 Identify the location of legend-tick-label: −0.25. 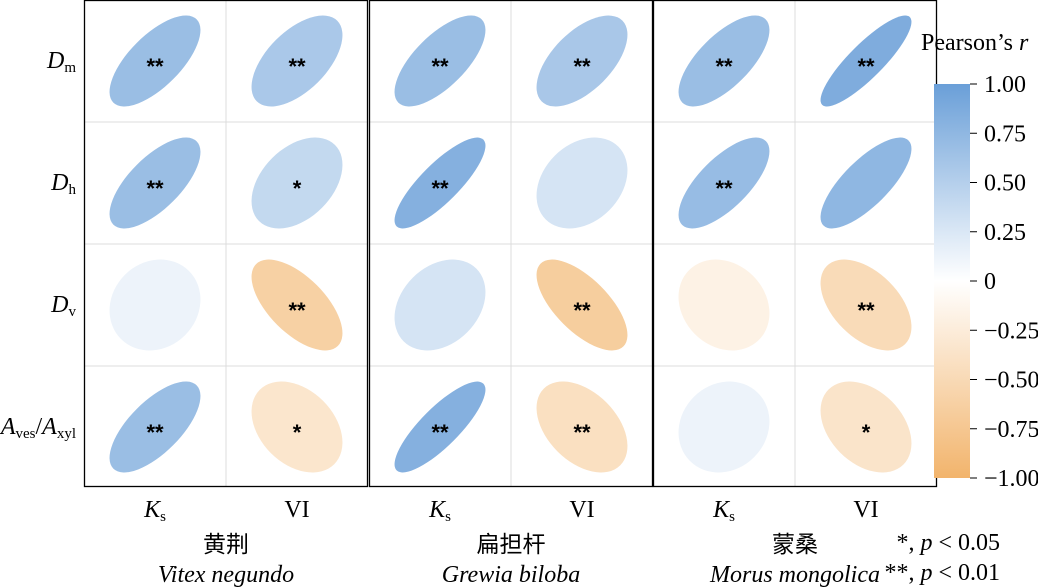
(1011, 331).